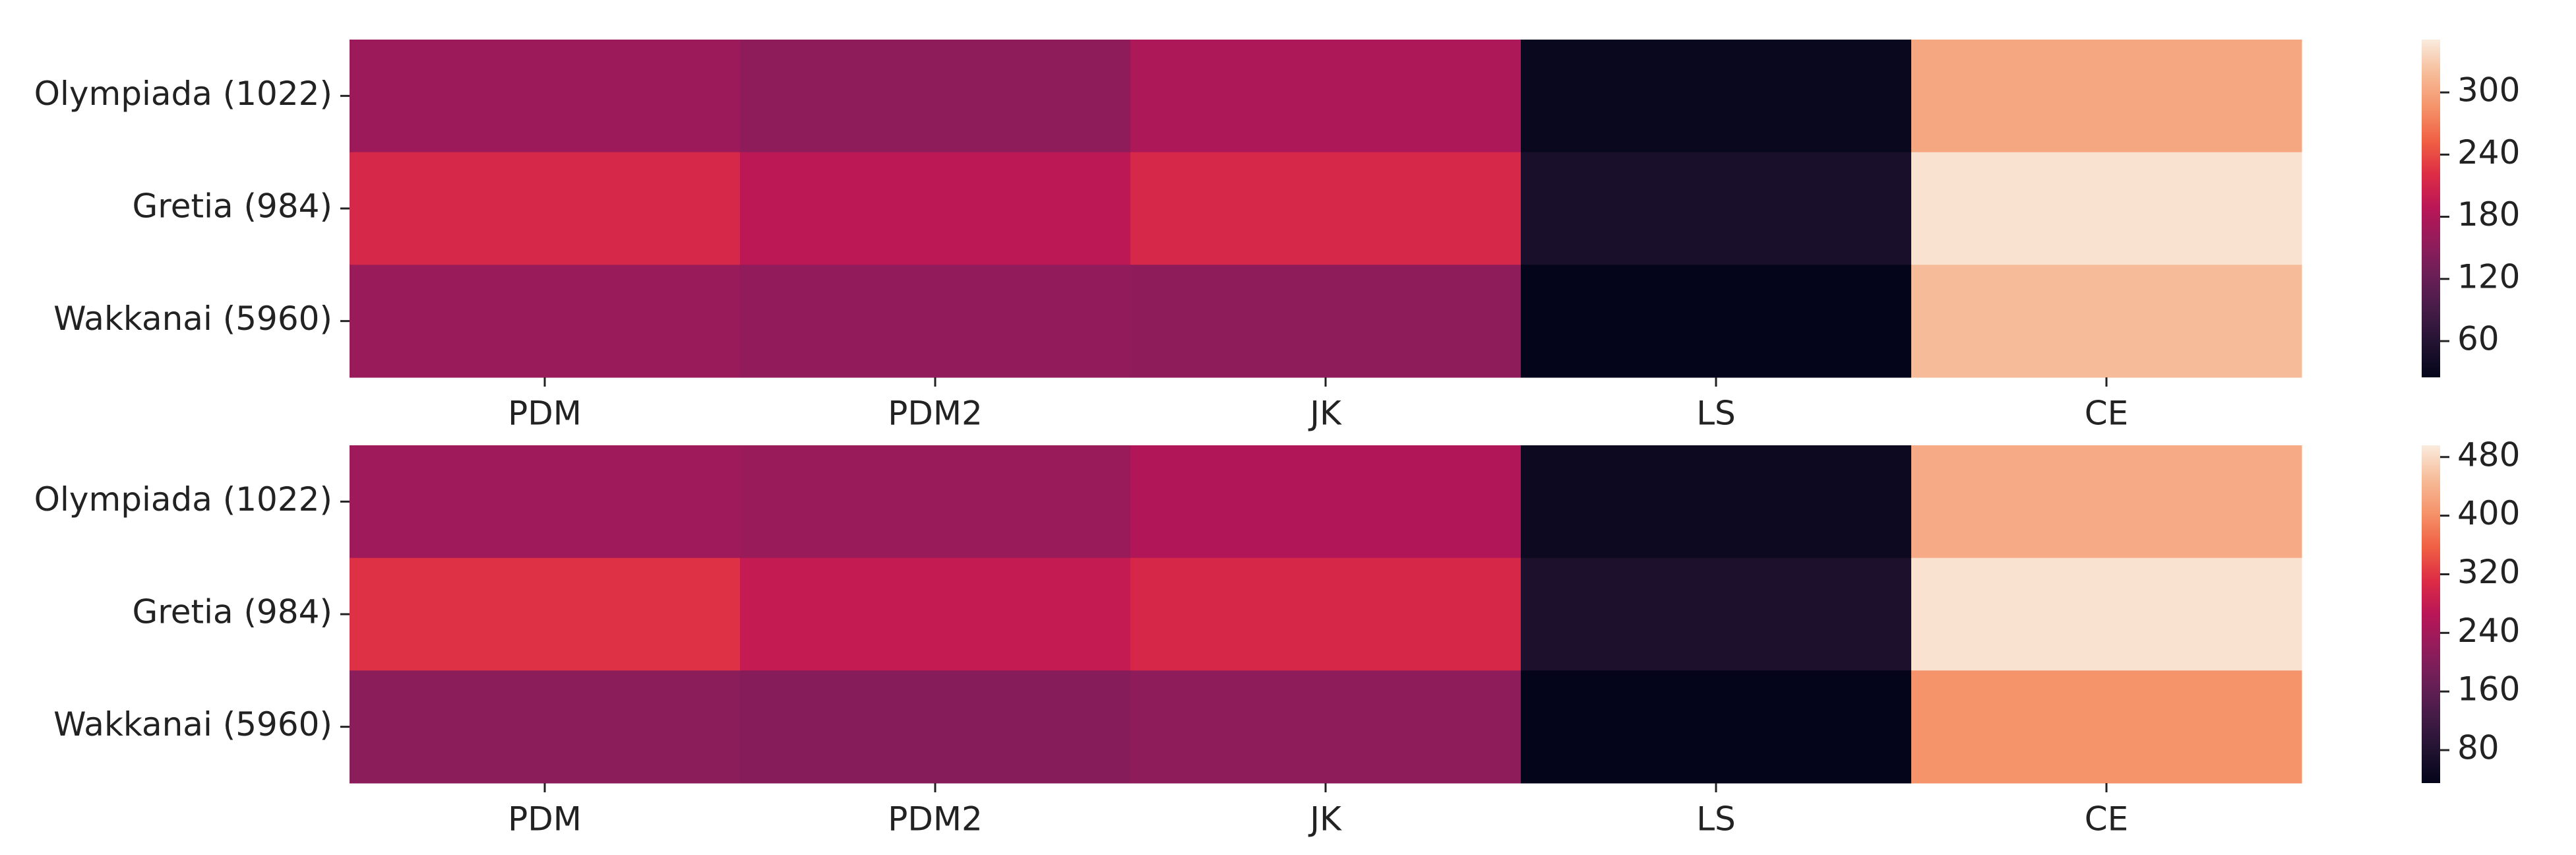 This screenshot has width=2576, height=855. I want to click on colorbar-tick-label: 320, so click(2488, 572).